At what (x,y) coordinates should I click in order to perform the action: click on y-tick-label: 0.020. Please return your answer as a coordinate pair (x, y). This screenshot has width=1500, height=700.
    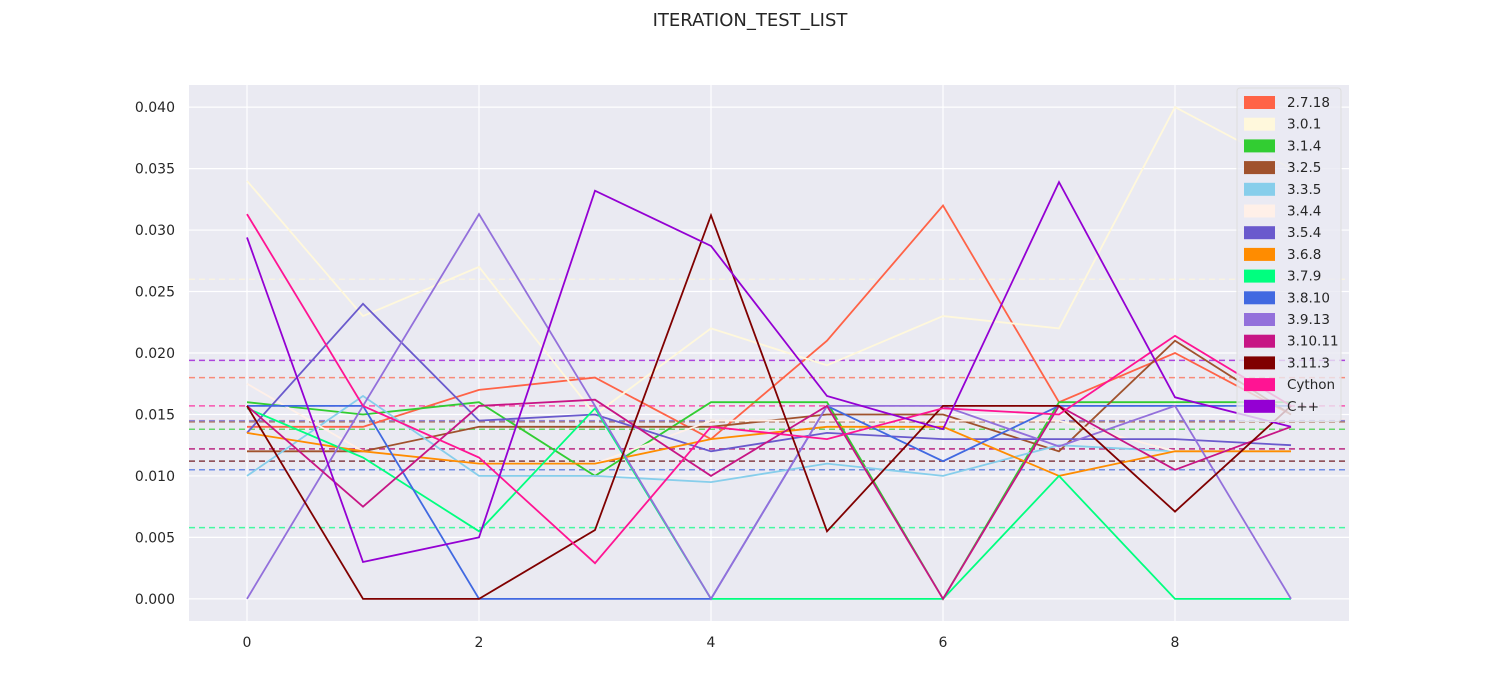
    Looking at the image, I should click on (155, 354).